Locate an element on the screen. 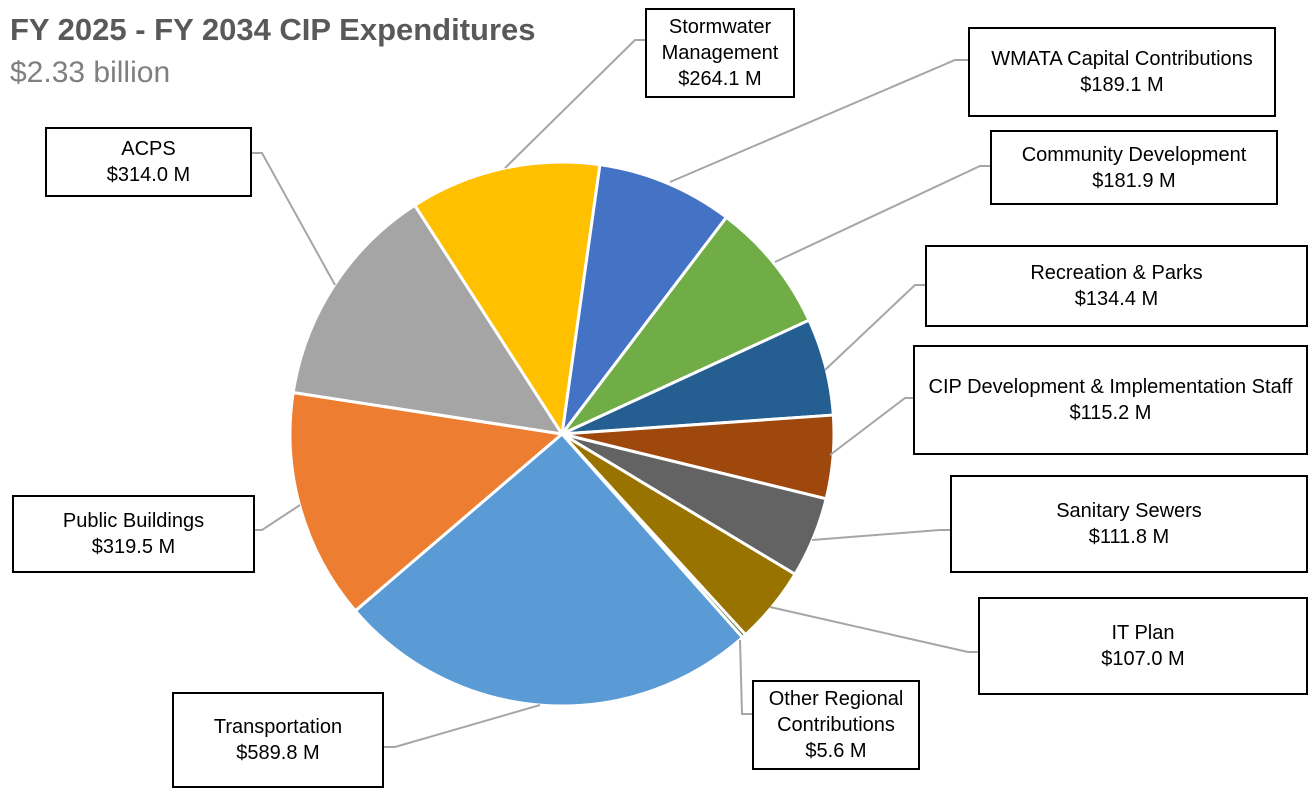 Image resolution: width=1309 pixels, height=790 pixels. data-label-box: Other Regional Contributions $5.6 M is located at coordinates (836, 725).